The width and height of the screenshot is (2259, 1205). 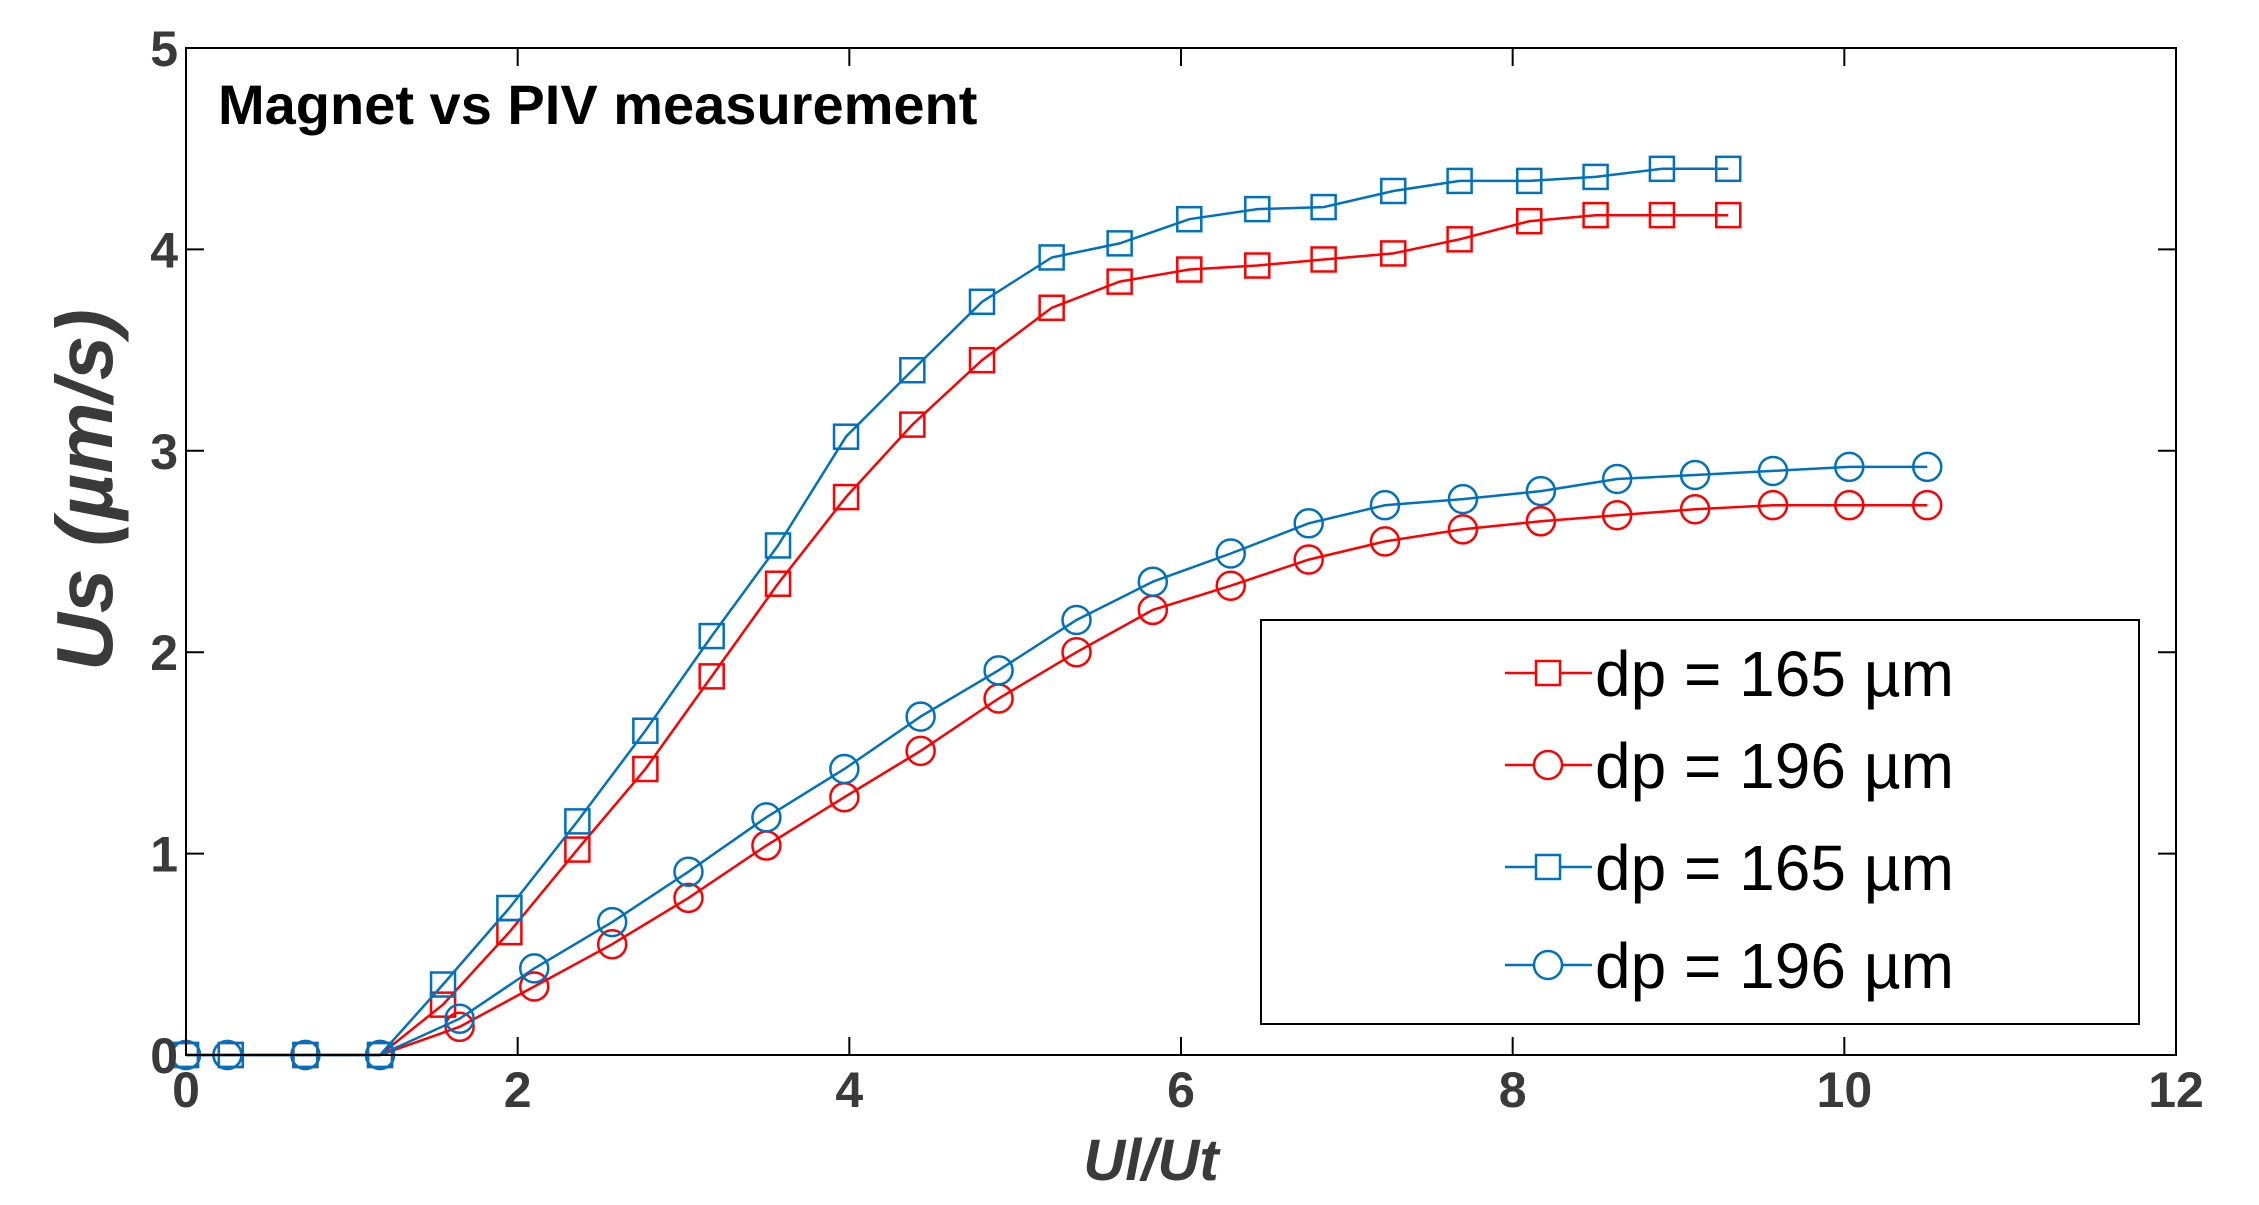 I want to click on legend-entry-3: dp = 165 µm, so click(x=1729, y=868).